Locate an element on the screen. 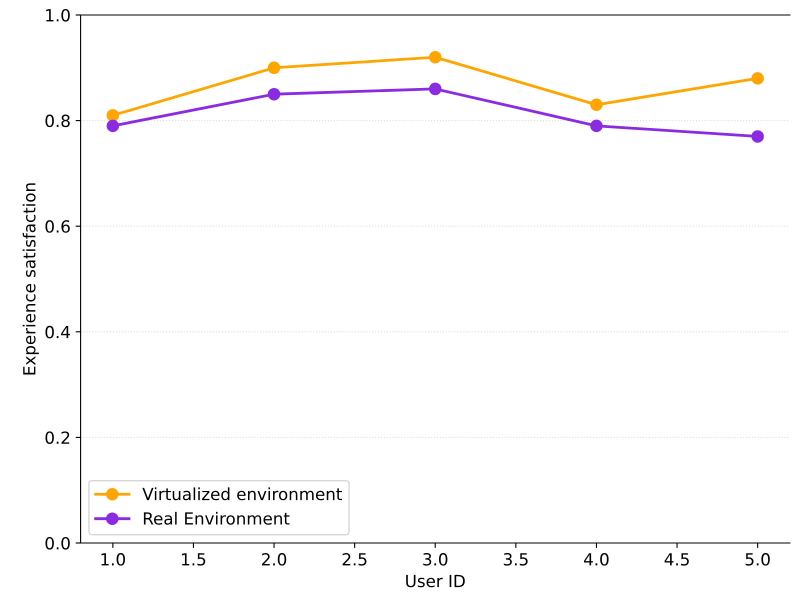  y-tick-label: 0.4 is located at coordinates (57, 332).